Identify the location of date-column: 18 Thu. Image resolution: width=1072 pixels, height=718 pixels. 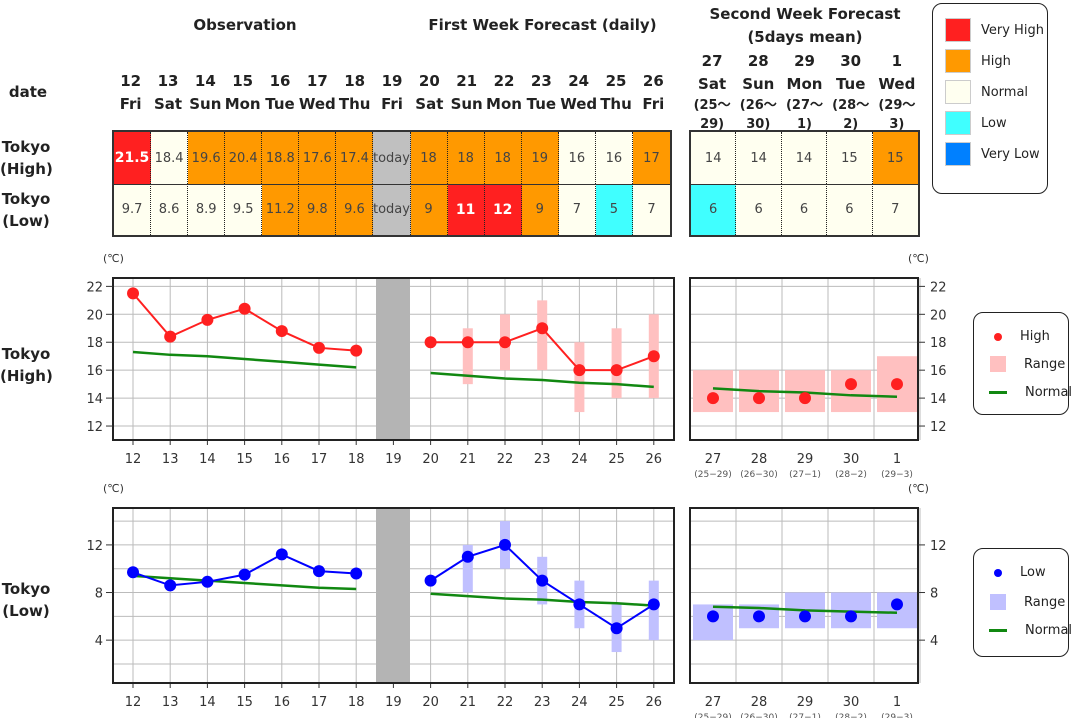
(355, 93).